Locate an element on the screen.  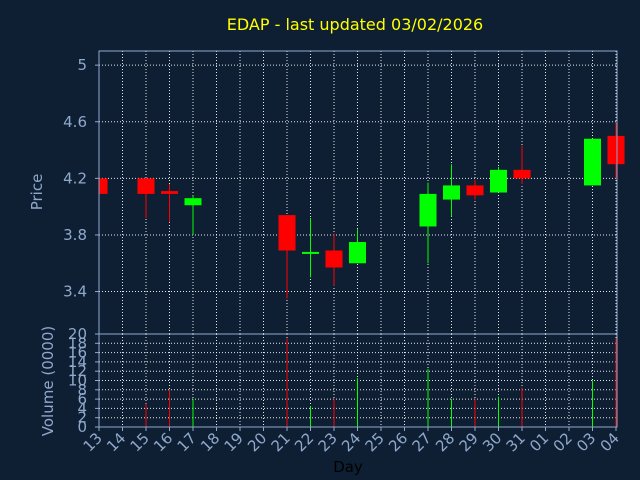
volume-tick-label: 16 is located at coordinates (77, 353).